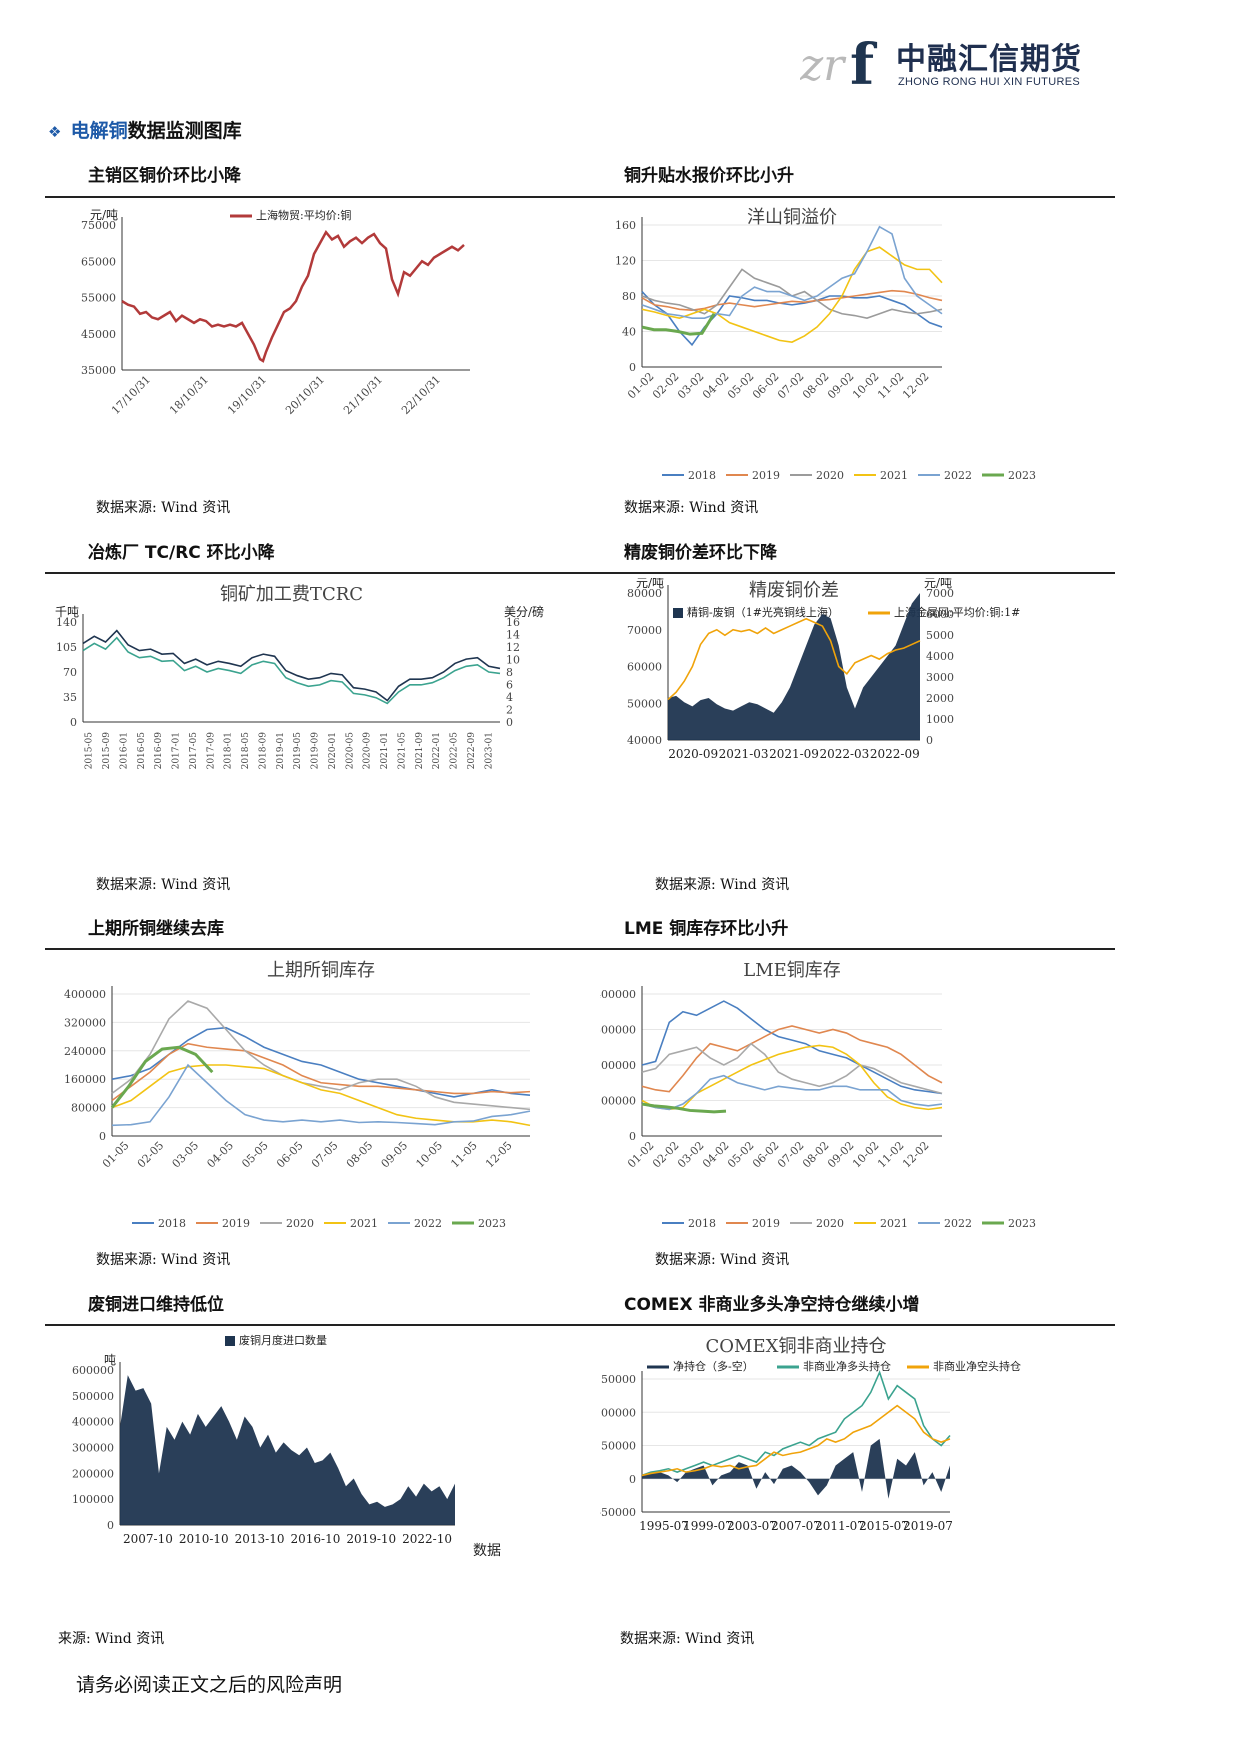  Describe the element at coordinates (298, 751) in the screenshot. I see `x-tick-label: 2019-05` at that location.